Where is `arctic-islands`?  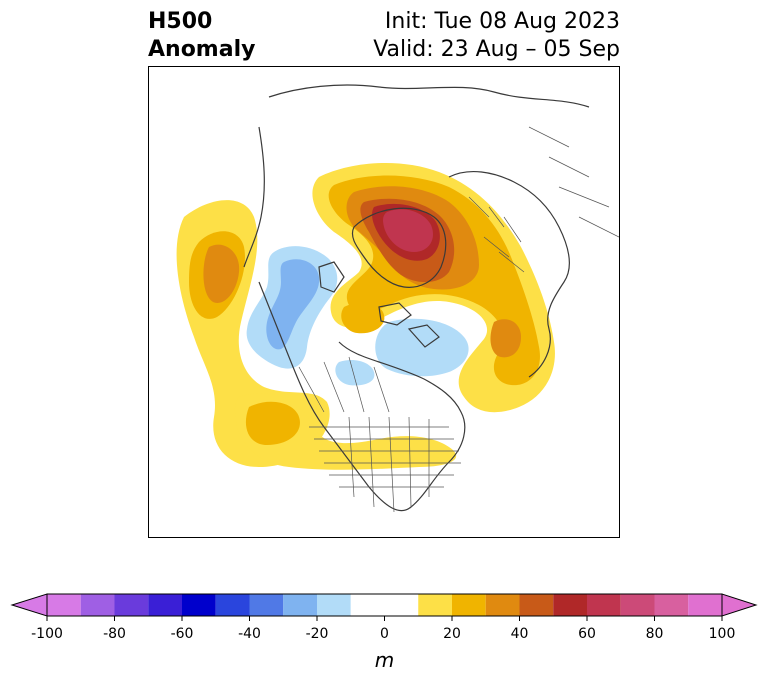 arctic-islands is located at coordinates (379, 304).